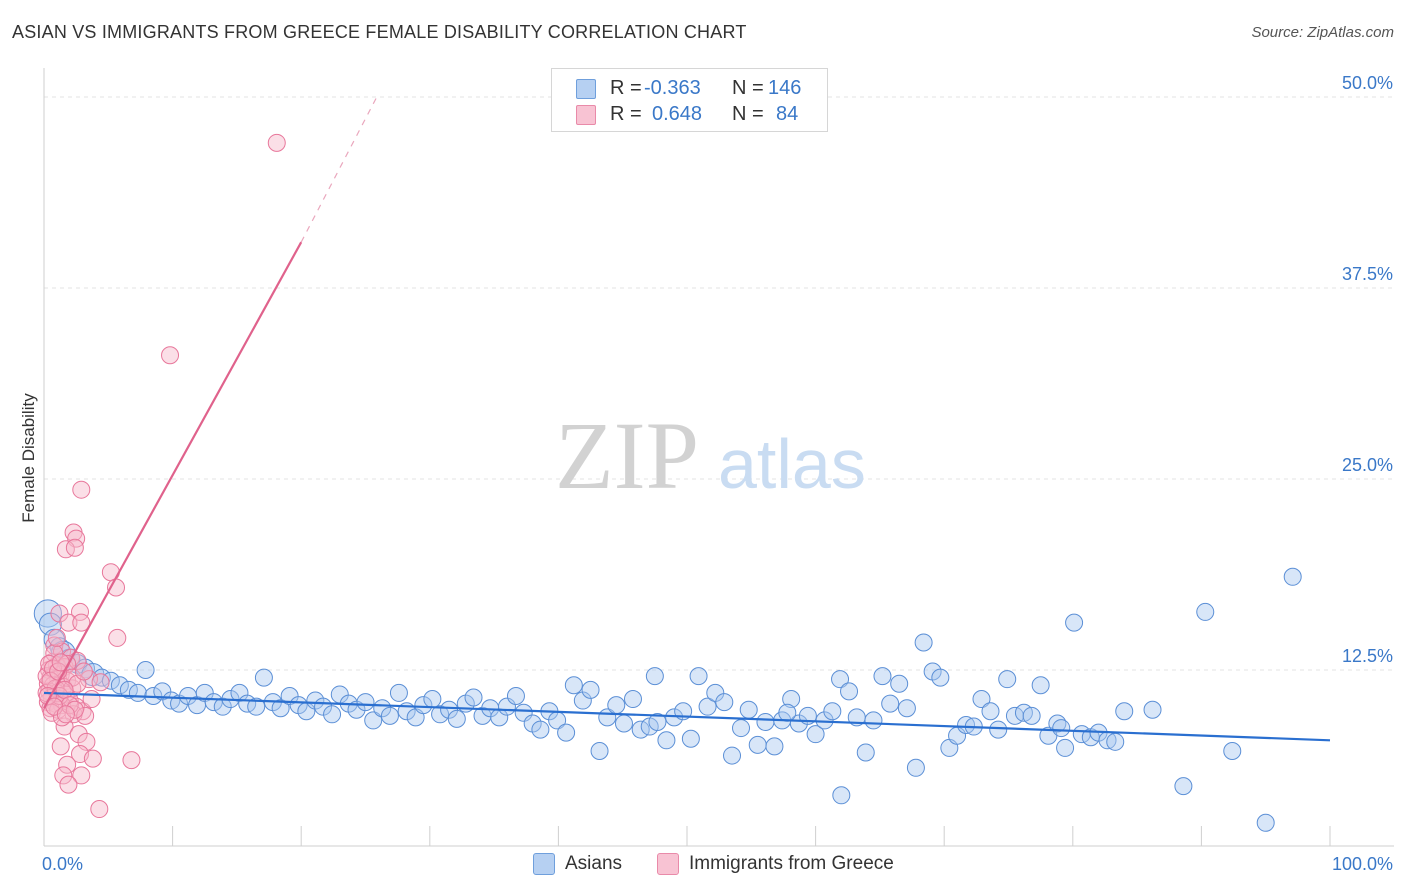 The width and height of the screenshot is (1406, 892). Describe the element at coordinates (1367, 274) in the screenshot. I see `y-tick-label: 37.5%` at that location.